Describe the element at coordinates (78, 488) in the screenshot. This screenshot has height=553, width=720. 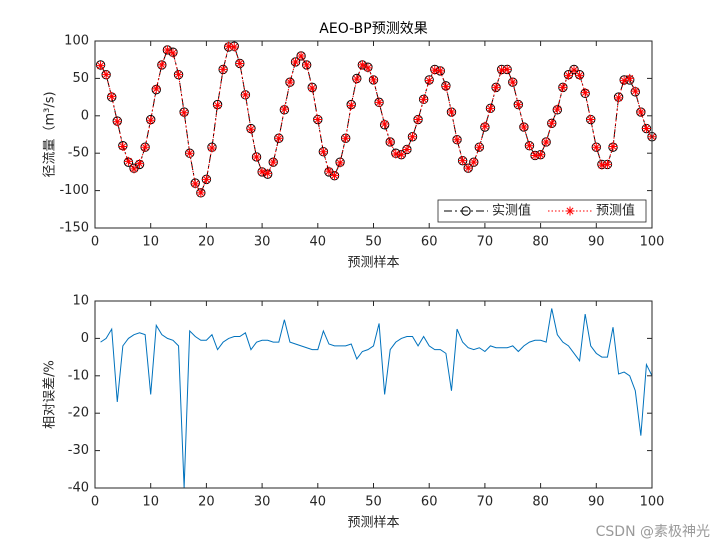
I see `y-tick-label: -40` at that location.